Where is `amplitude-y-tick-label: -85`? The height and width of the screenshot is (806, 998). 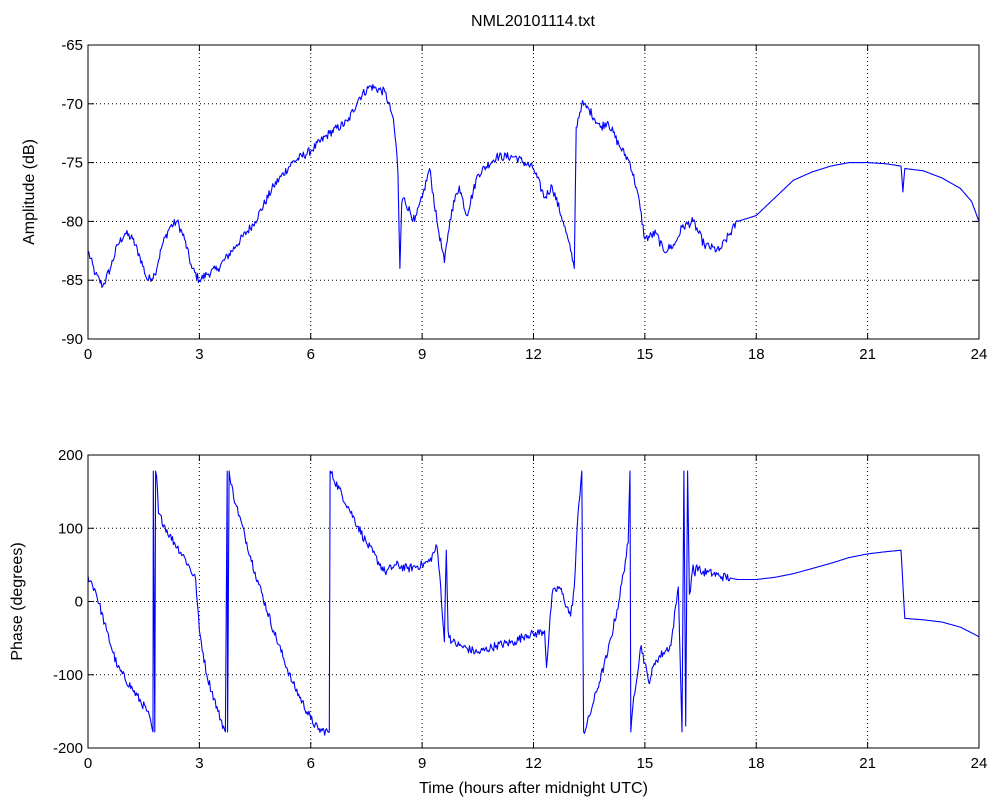 amplitude-y-tick-label: -85 is located at coordinates (72, 280).